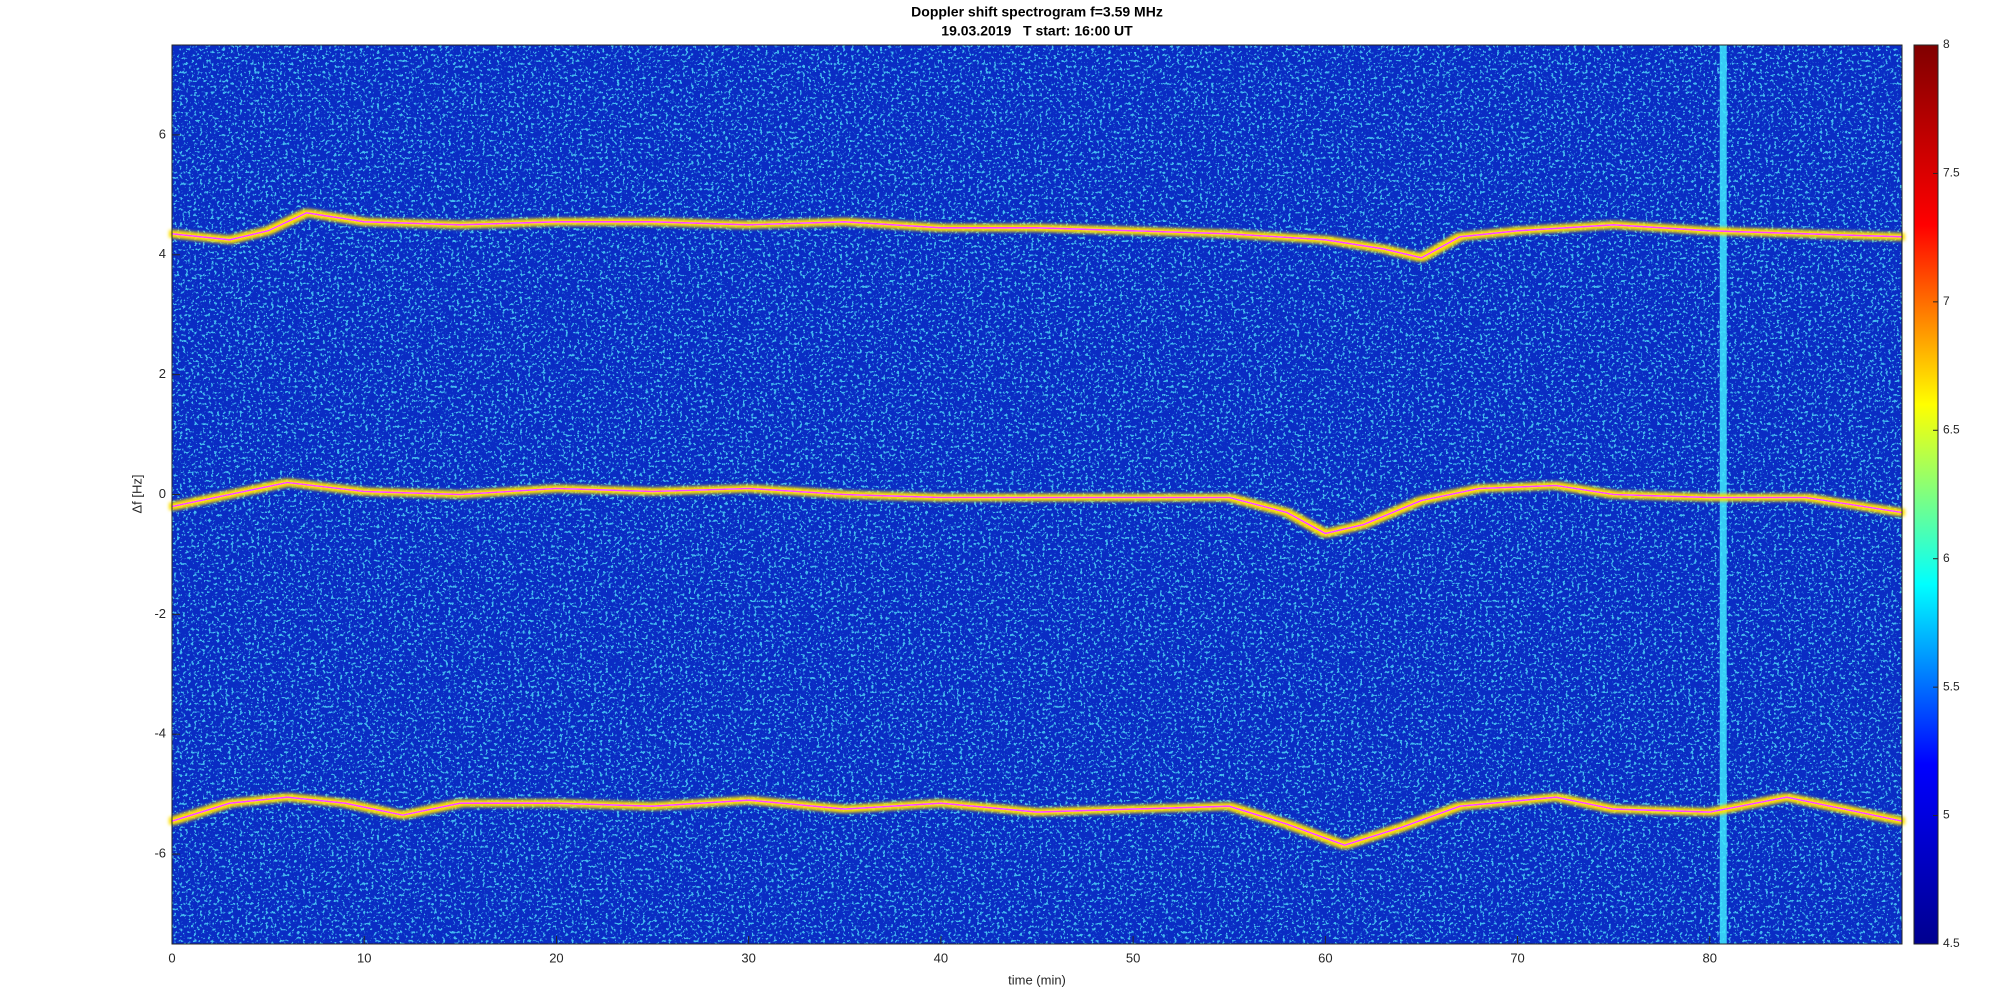 The image size is (2000, 1003). Describe the element at coordinates (160, 733) in the screenshot. I see `y-tick-label: -4` at that location.